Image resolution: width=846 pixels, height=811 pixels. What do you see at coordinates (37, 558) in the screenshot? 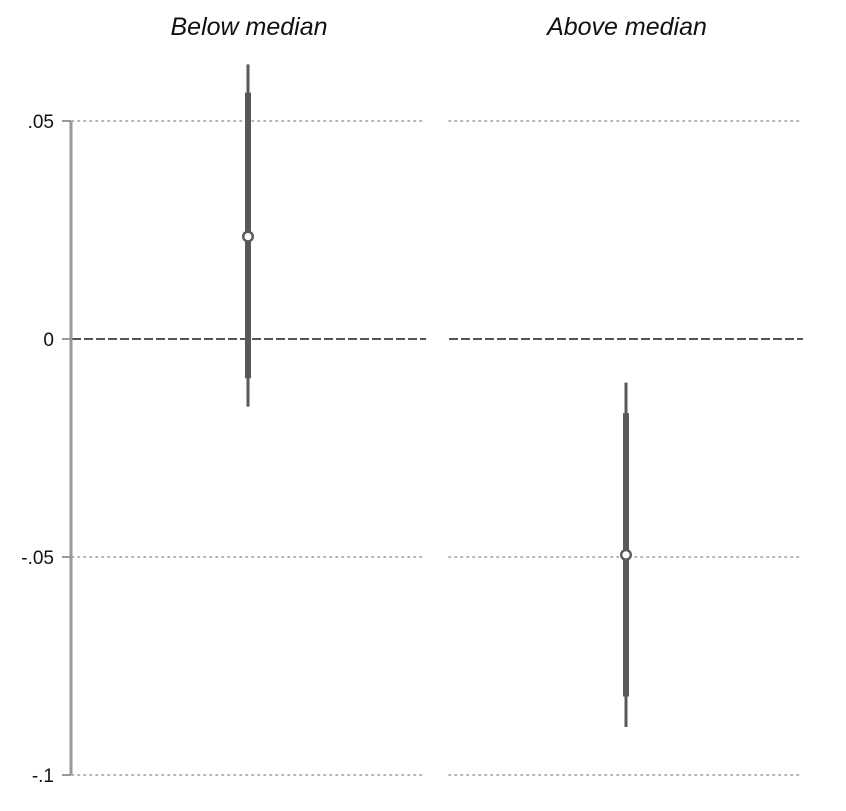
I see `y-tick-label-2: -.05` at bounding box center [37, 558].